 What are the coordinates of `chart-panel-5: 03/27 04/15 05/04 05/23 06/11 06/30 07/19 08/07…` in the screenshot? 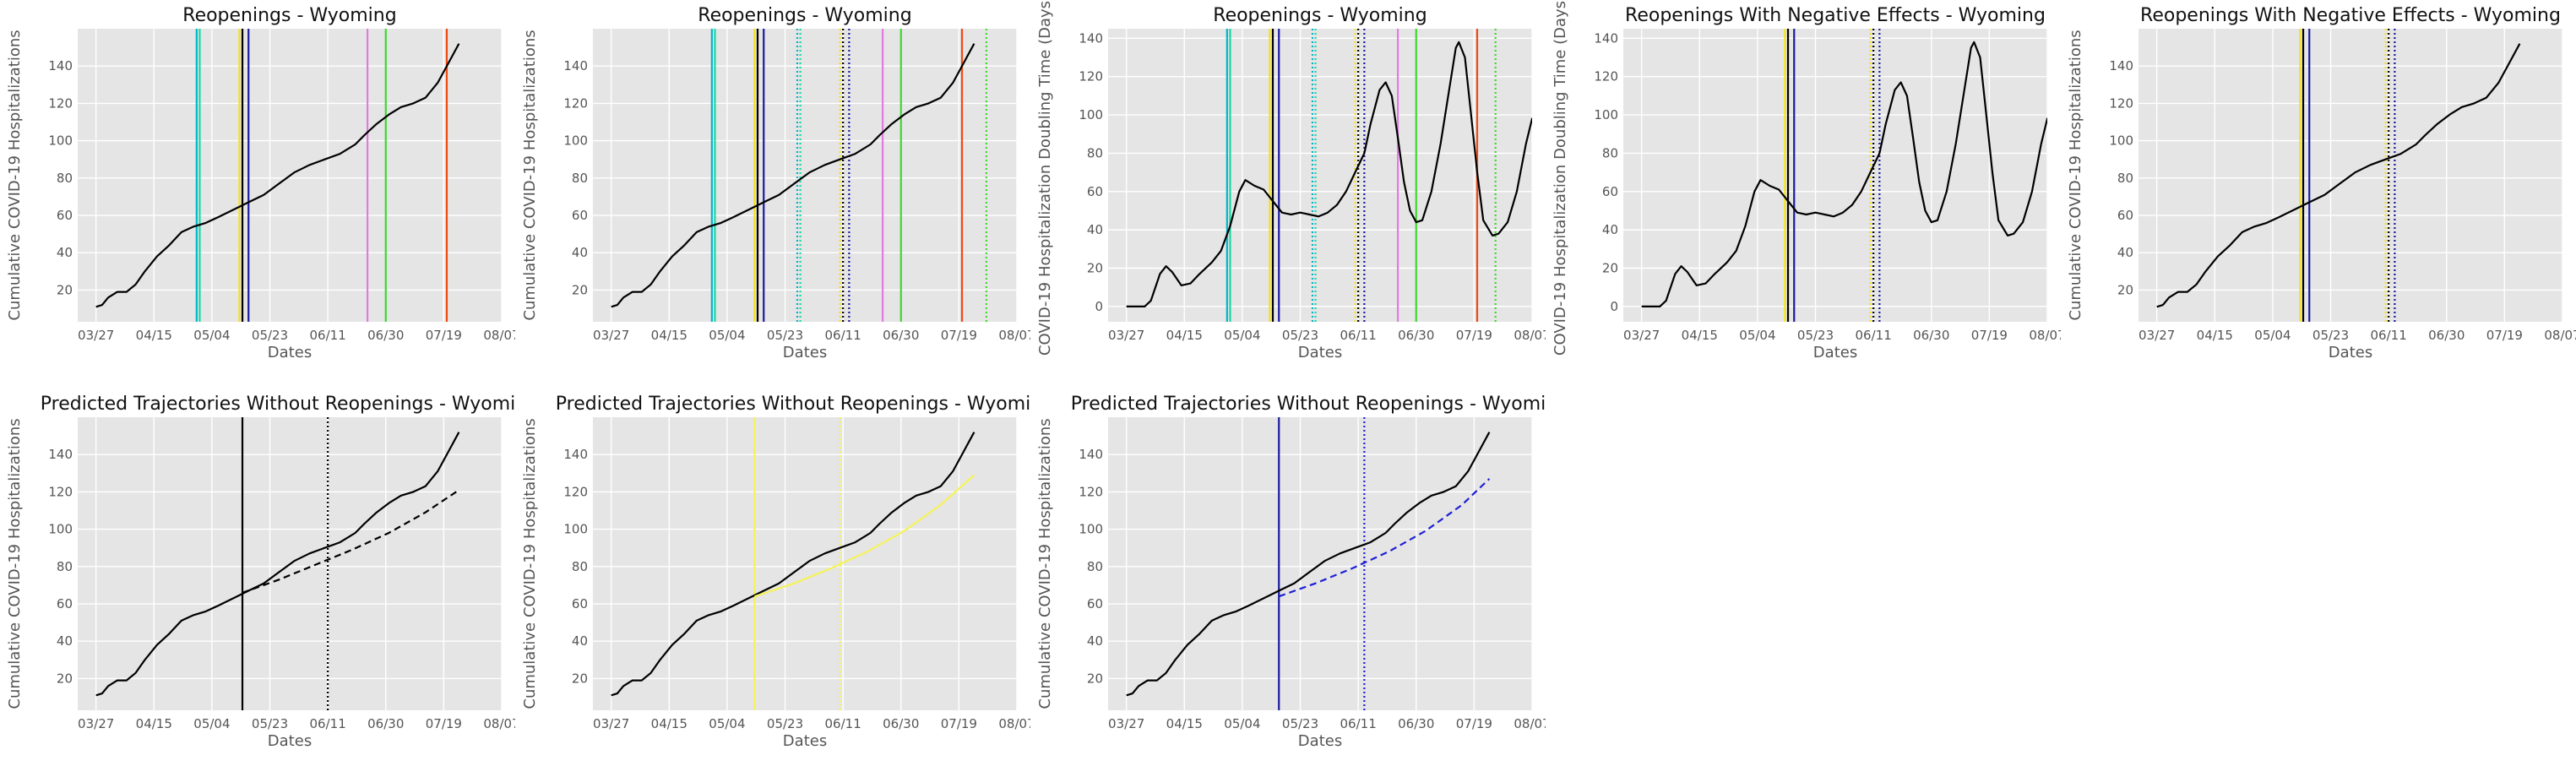 It's located at (2318, 194).